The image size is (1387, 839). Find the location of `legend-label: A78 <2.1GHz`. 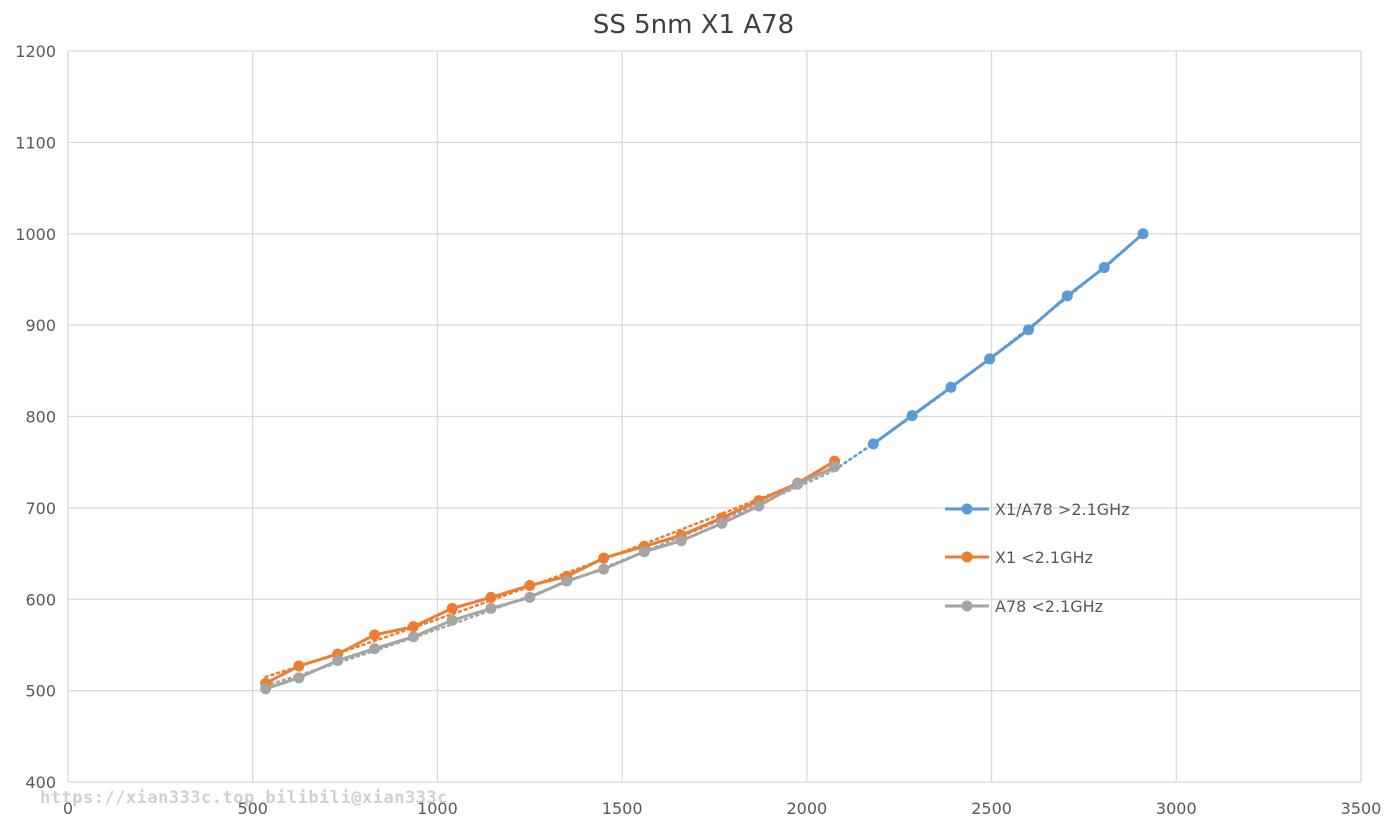

legend-label: A78 <2.1GHz is located at coordinates (1049, 606).